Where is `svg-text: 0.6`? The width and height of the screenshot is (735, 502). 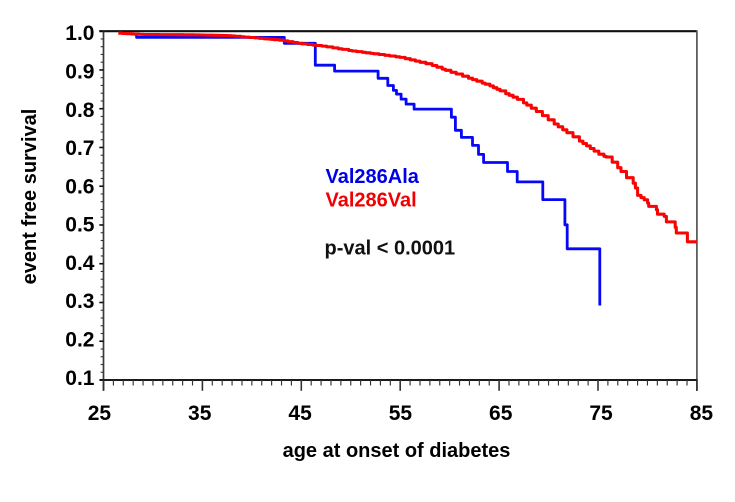
svg-text: 0.6 is located at coordinates (79, 186).